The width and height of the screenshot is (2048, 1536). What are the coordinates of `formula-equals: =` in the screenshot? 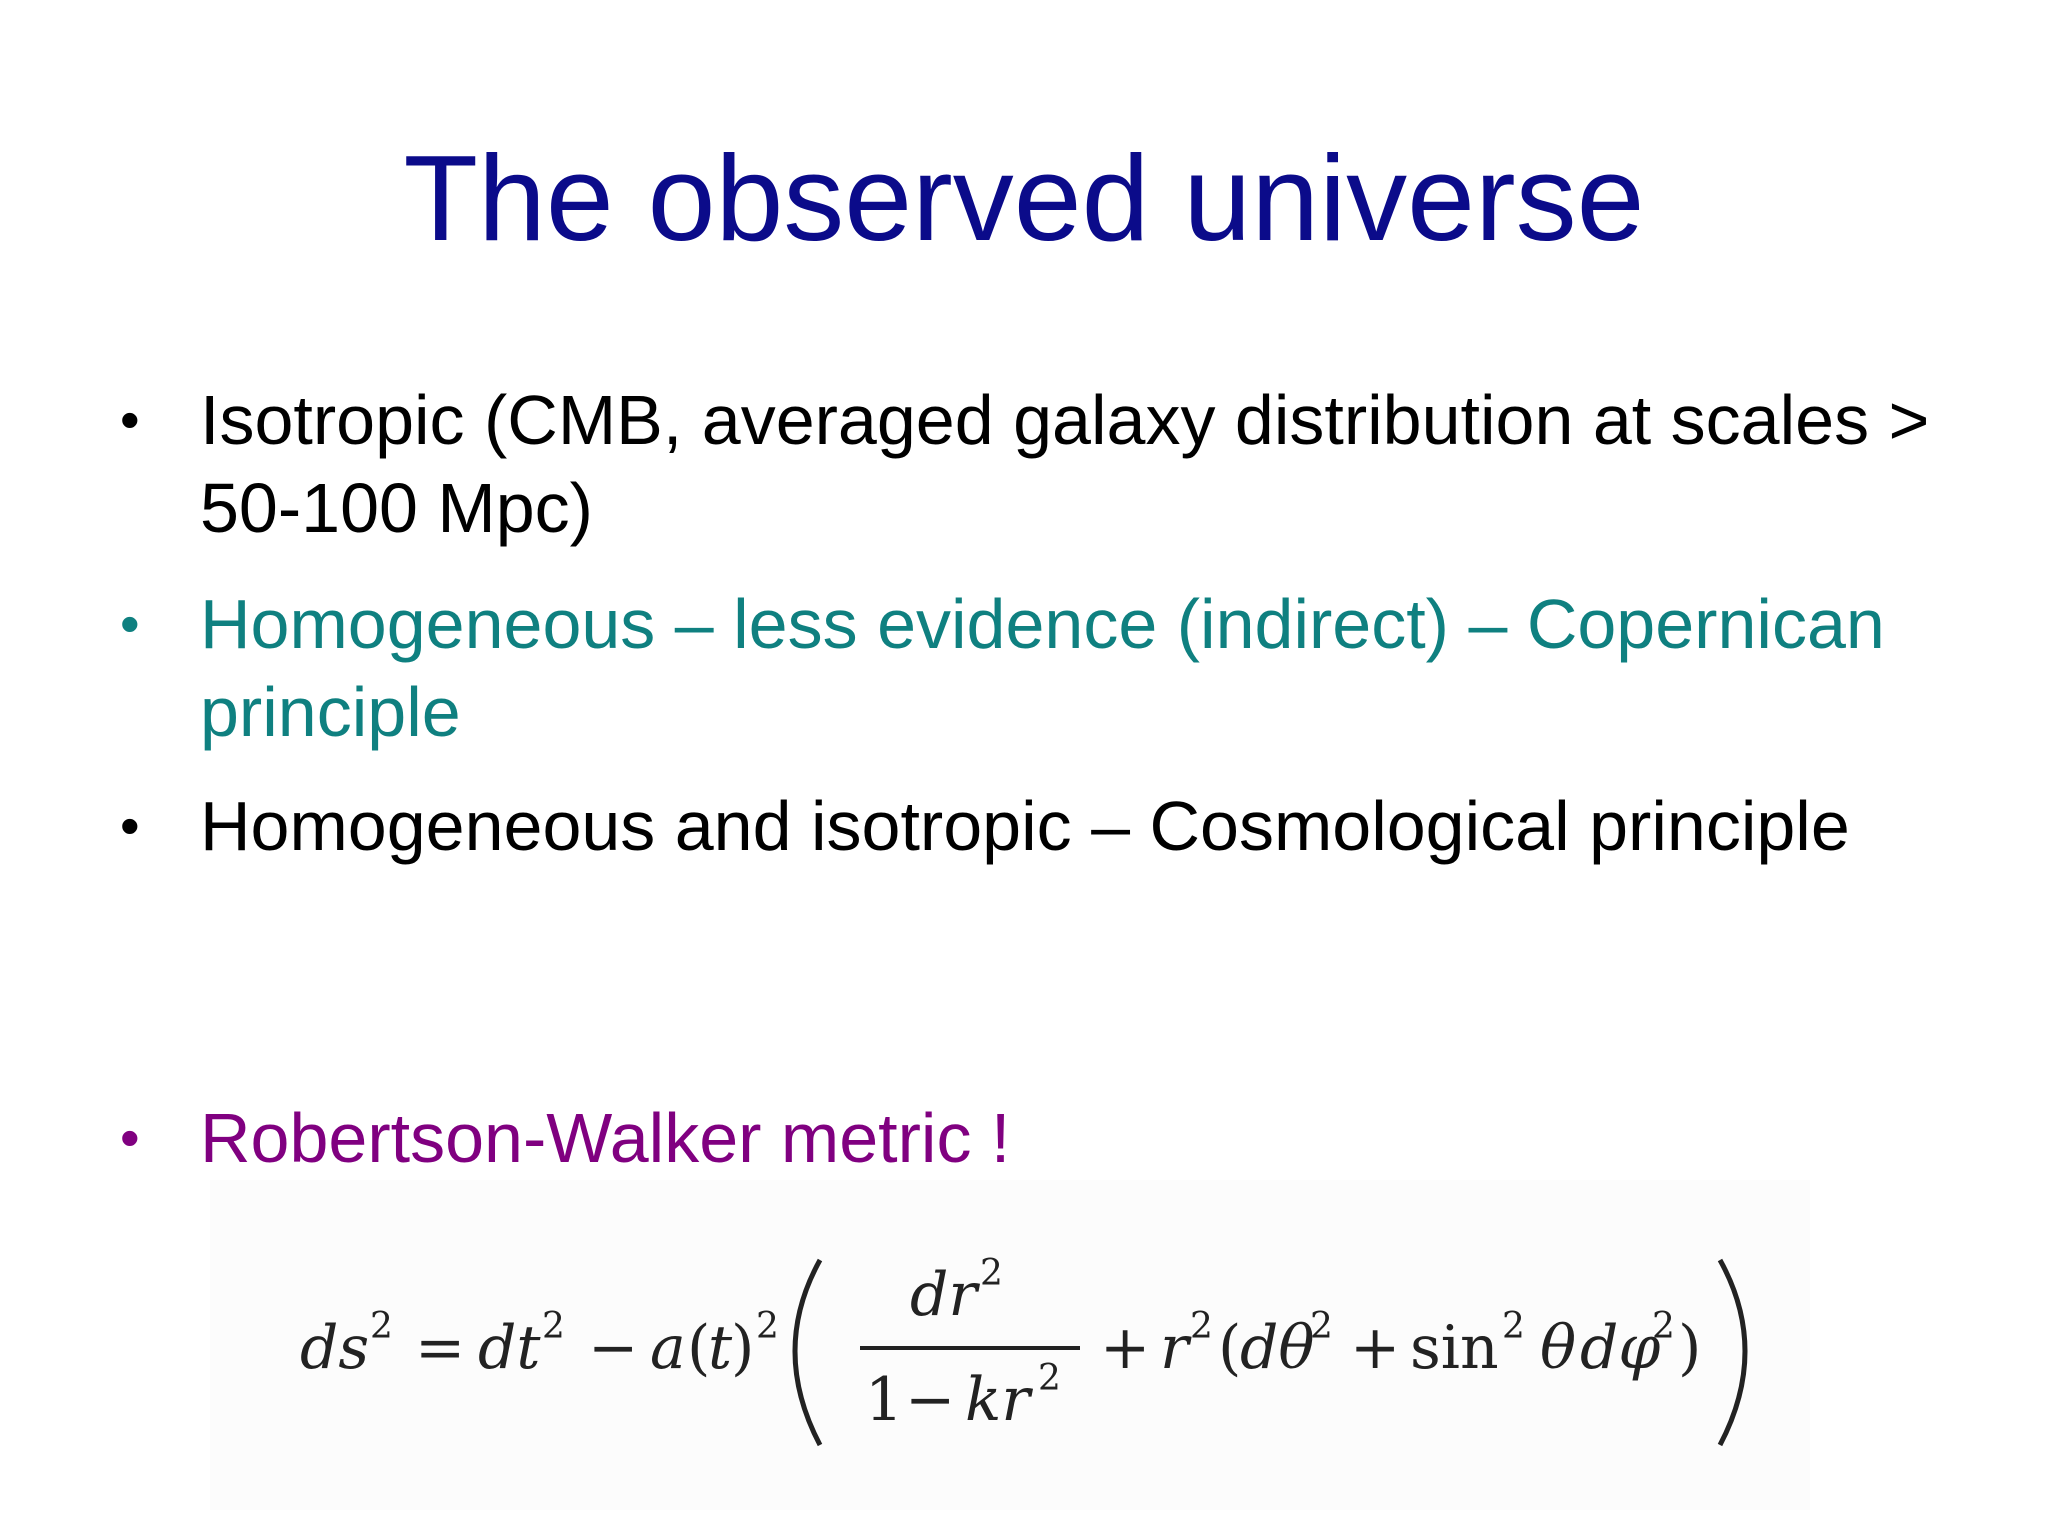 It's located at (440, 1348).